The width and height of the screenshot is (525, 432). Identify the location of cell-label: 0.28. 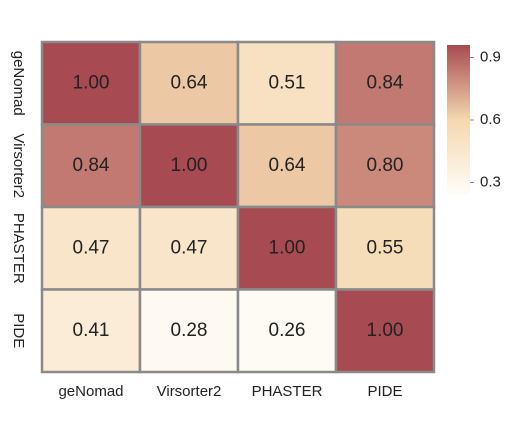
(189, 330).